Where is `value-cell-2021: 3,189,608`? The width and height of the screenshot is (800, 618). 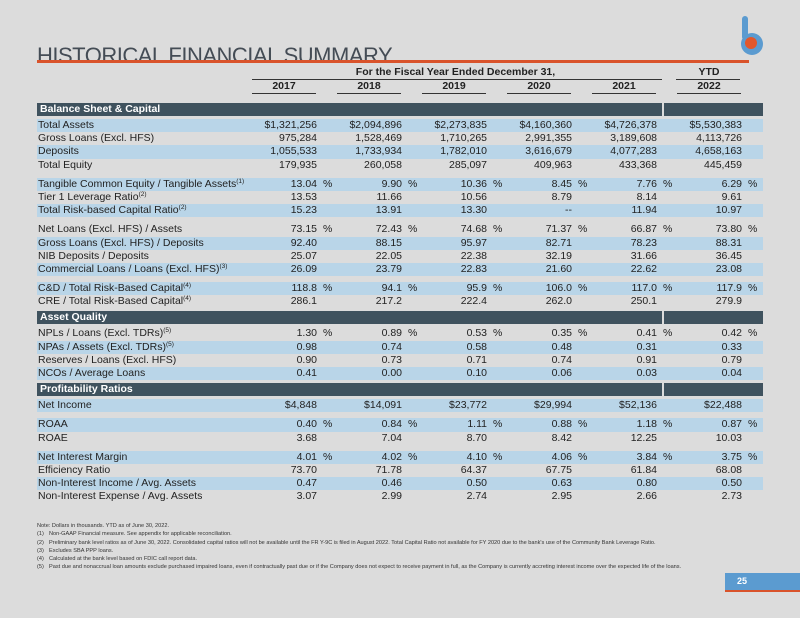 value-cell-2021: 3,189,608 is located at coordinates (631, 138).